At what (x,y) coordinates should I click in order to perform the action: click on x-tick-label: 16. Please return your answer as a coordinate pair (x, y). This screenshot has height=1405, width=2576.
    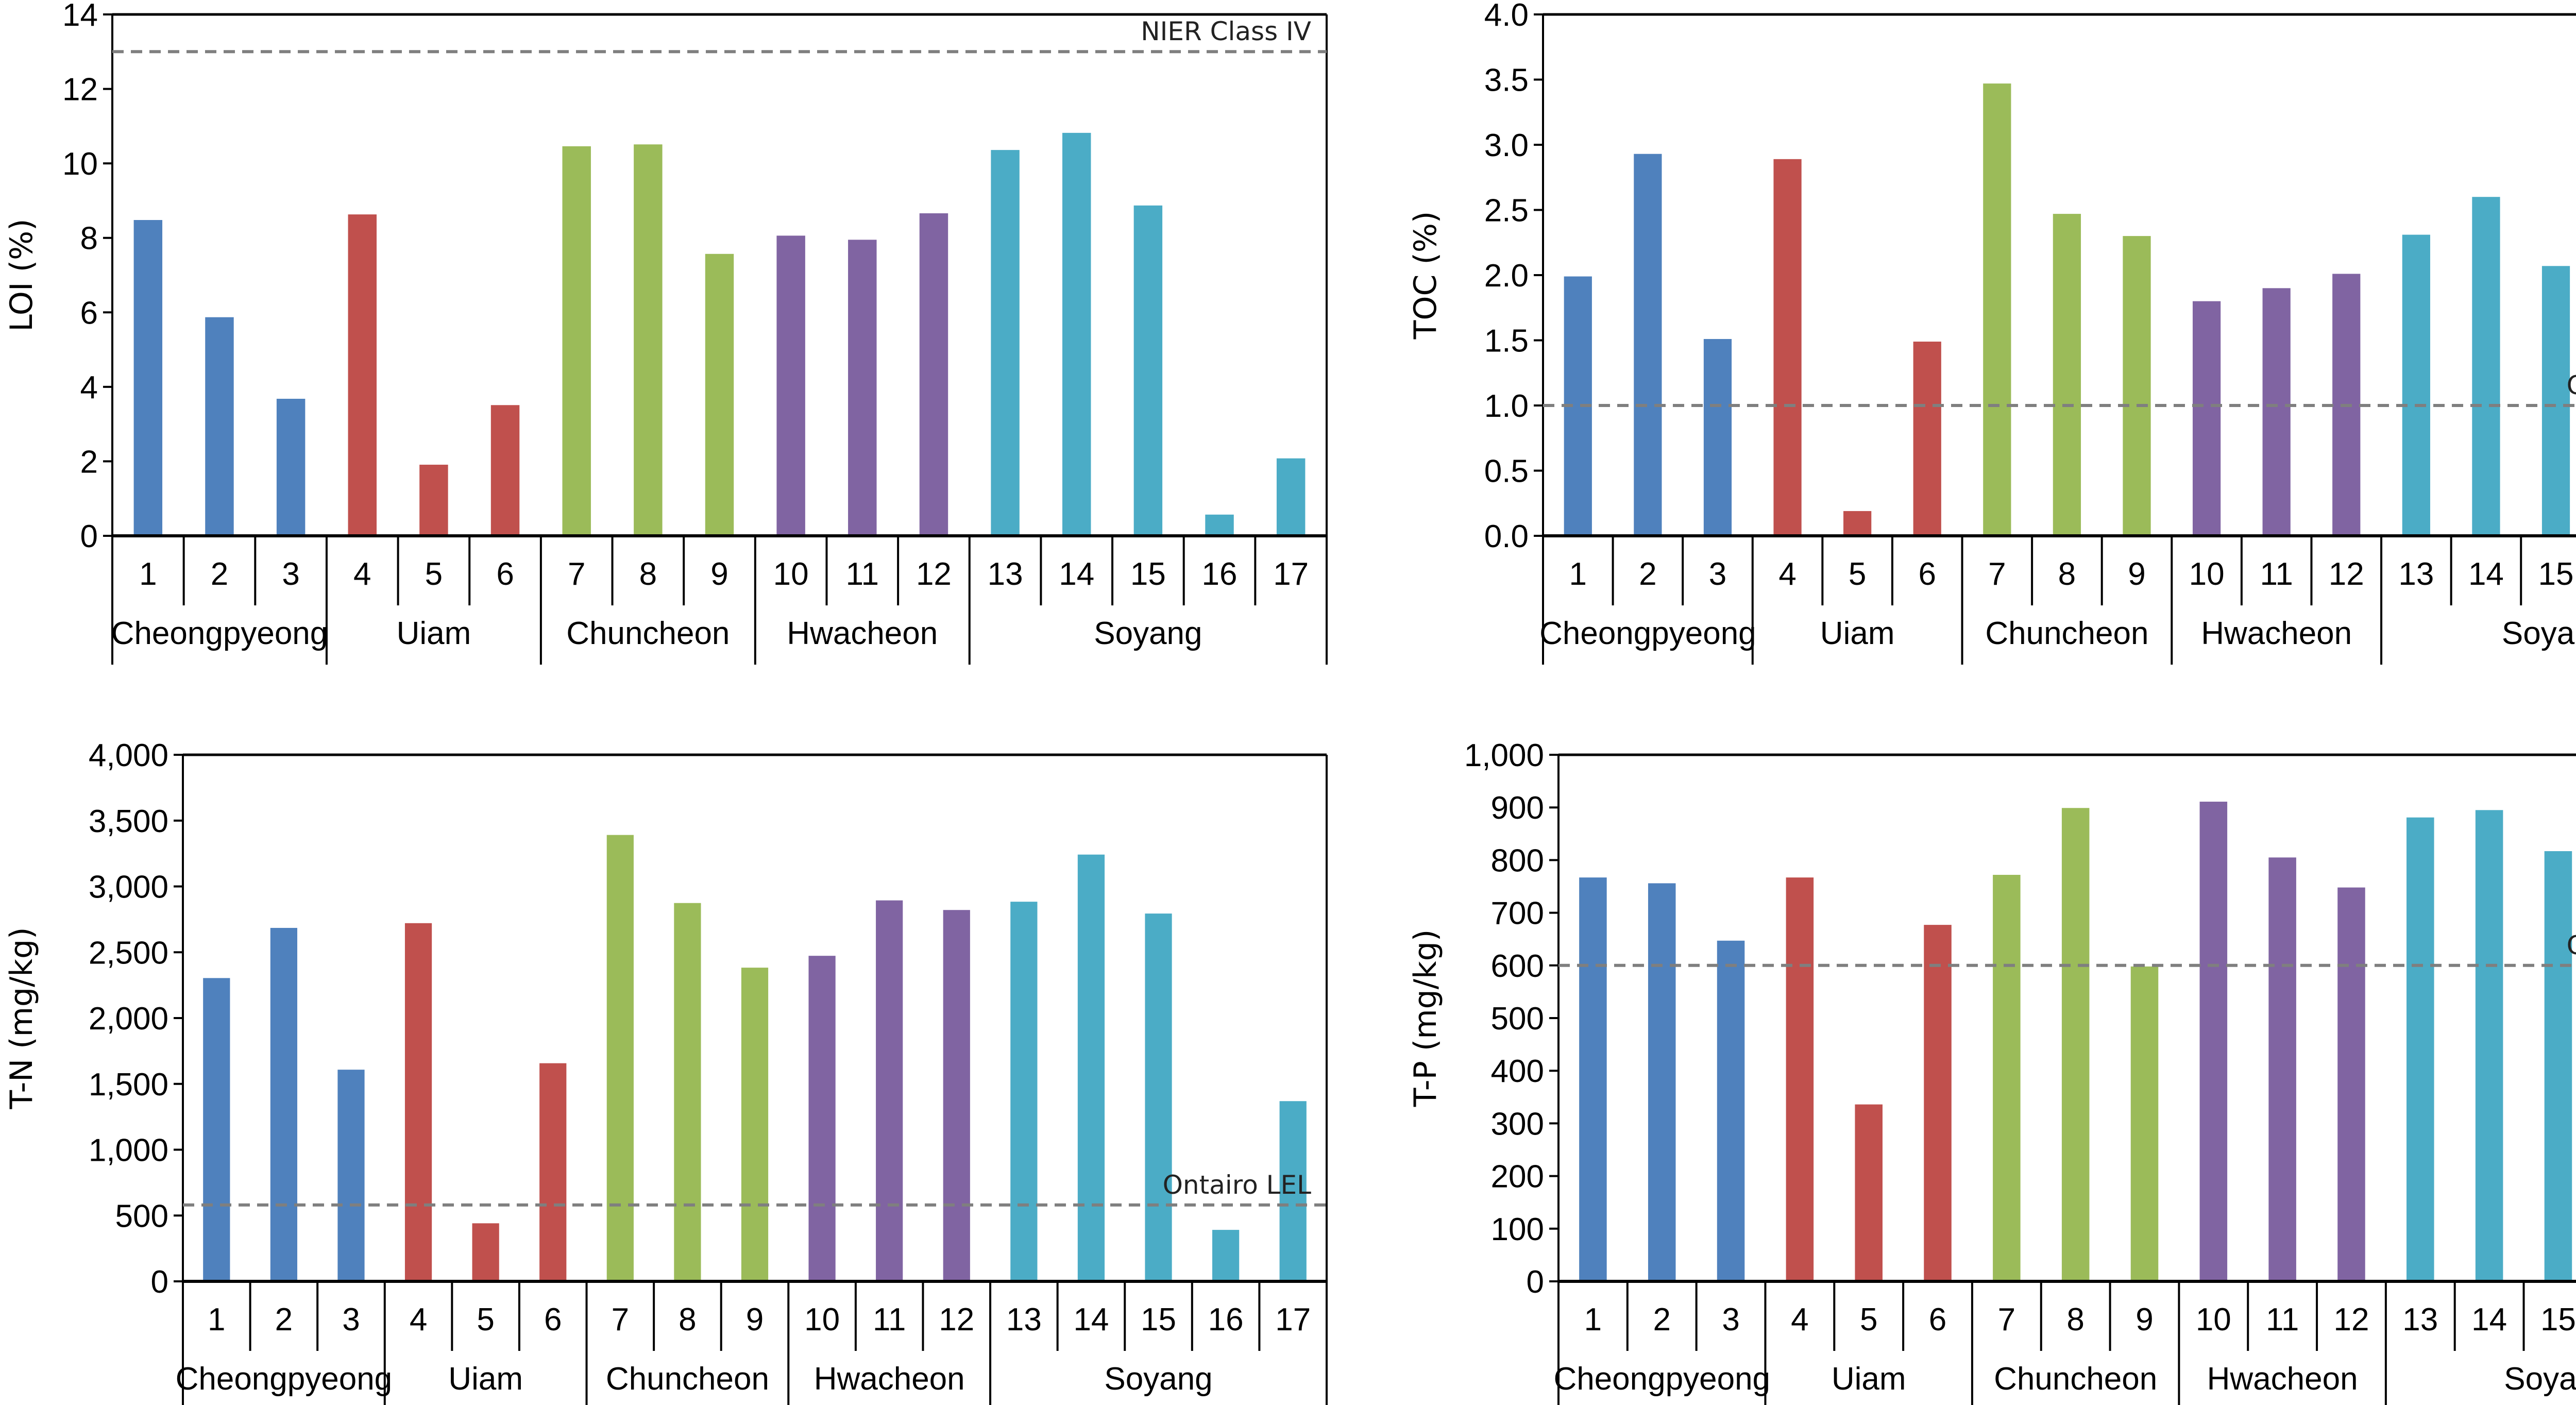
    Looking at the image, I should click on (1226, 1320).